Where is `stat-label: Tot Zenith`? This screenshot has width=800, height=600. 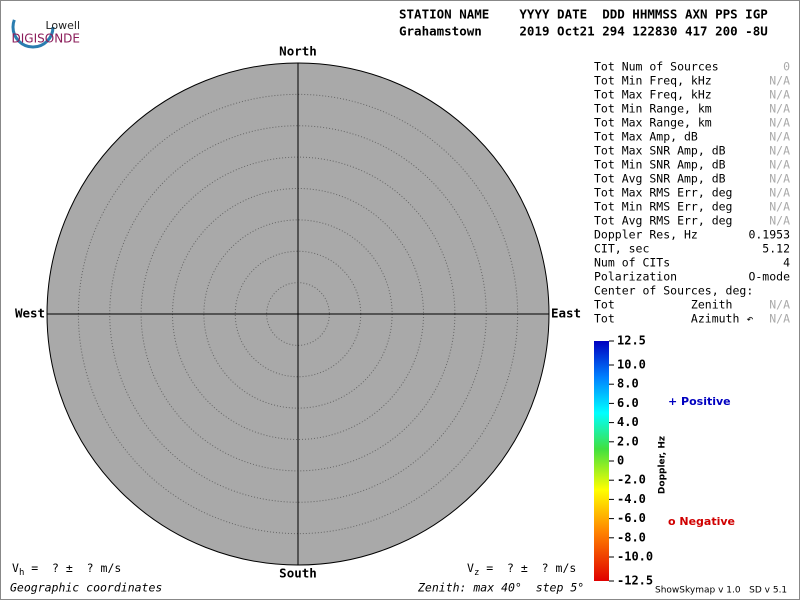
stat-label: Tot Zenith is located at coordinates (663, 305).